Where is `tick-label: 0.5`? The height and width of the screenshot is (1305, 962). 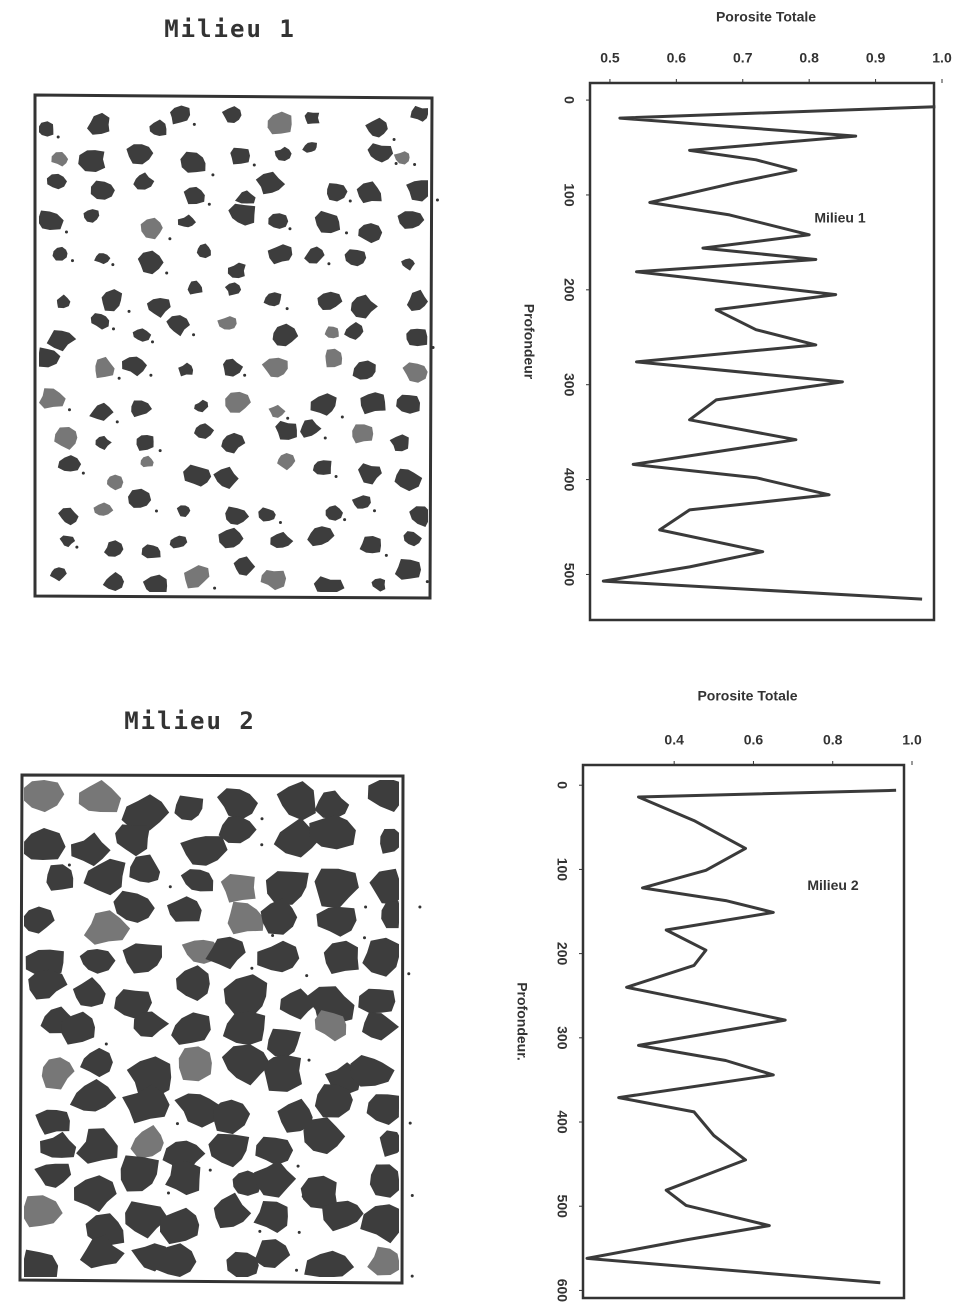
tick-label: 0.5 is located at coordinates (610, 58).